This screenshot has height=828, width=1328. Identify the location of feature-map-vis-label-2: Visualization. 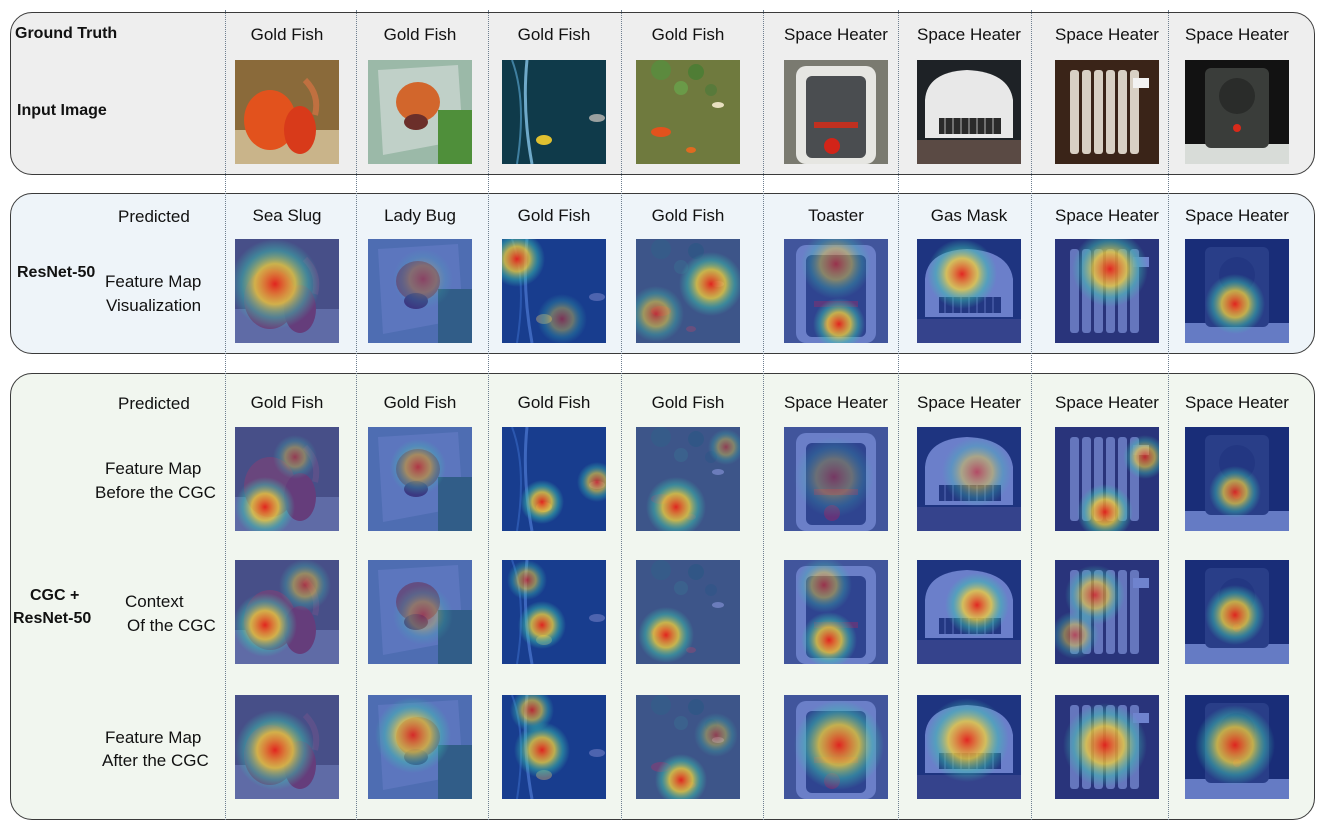
(154, 305).